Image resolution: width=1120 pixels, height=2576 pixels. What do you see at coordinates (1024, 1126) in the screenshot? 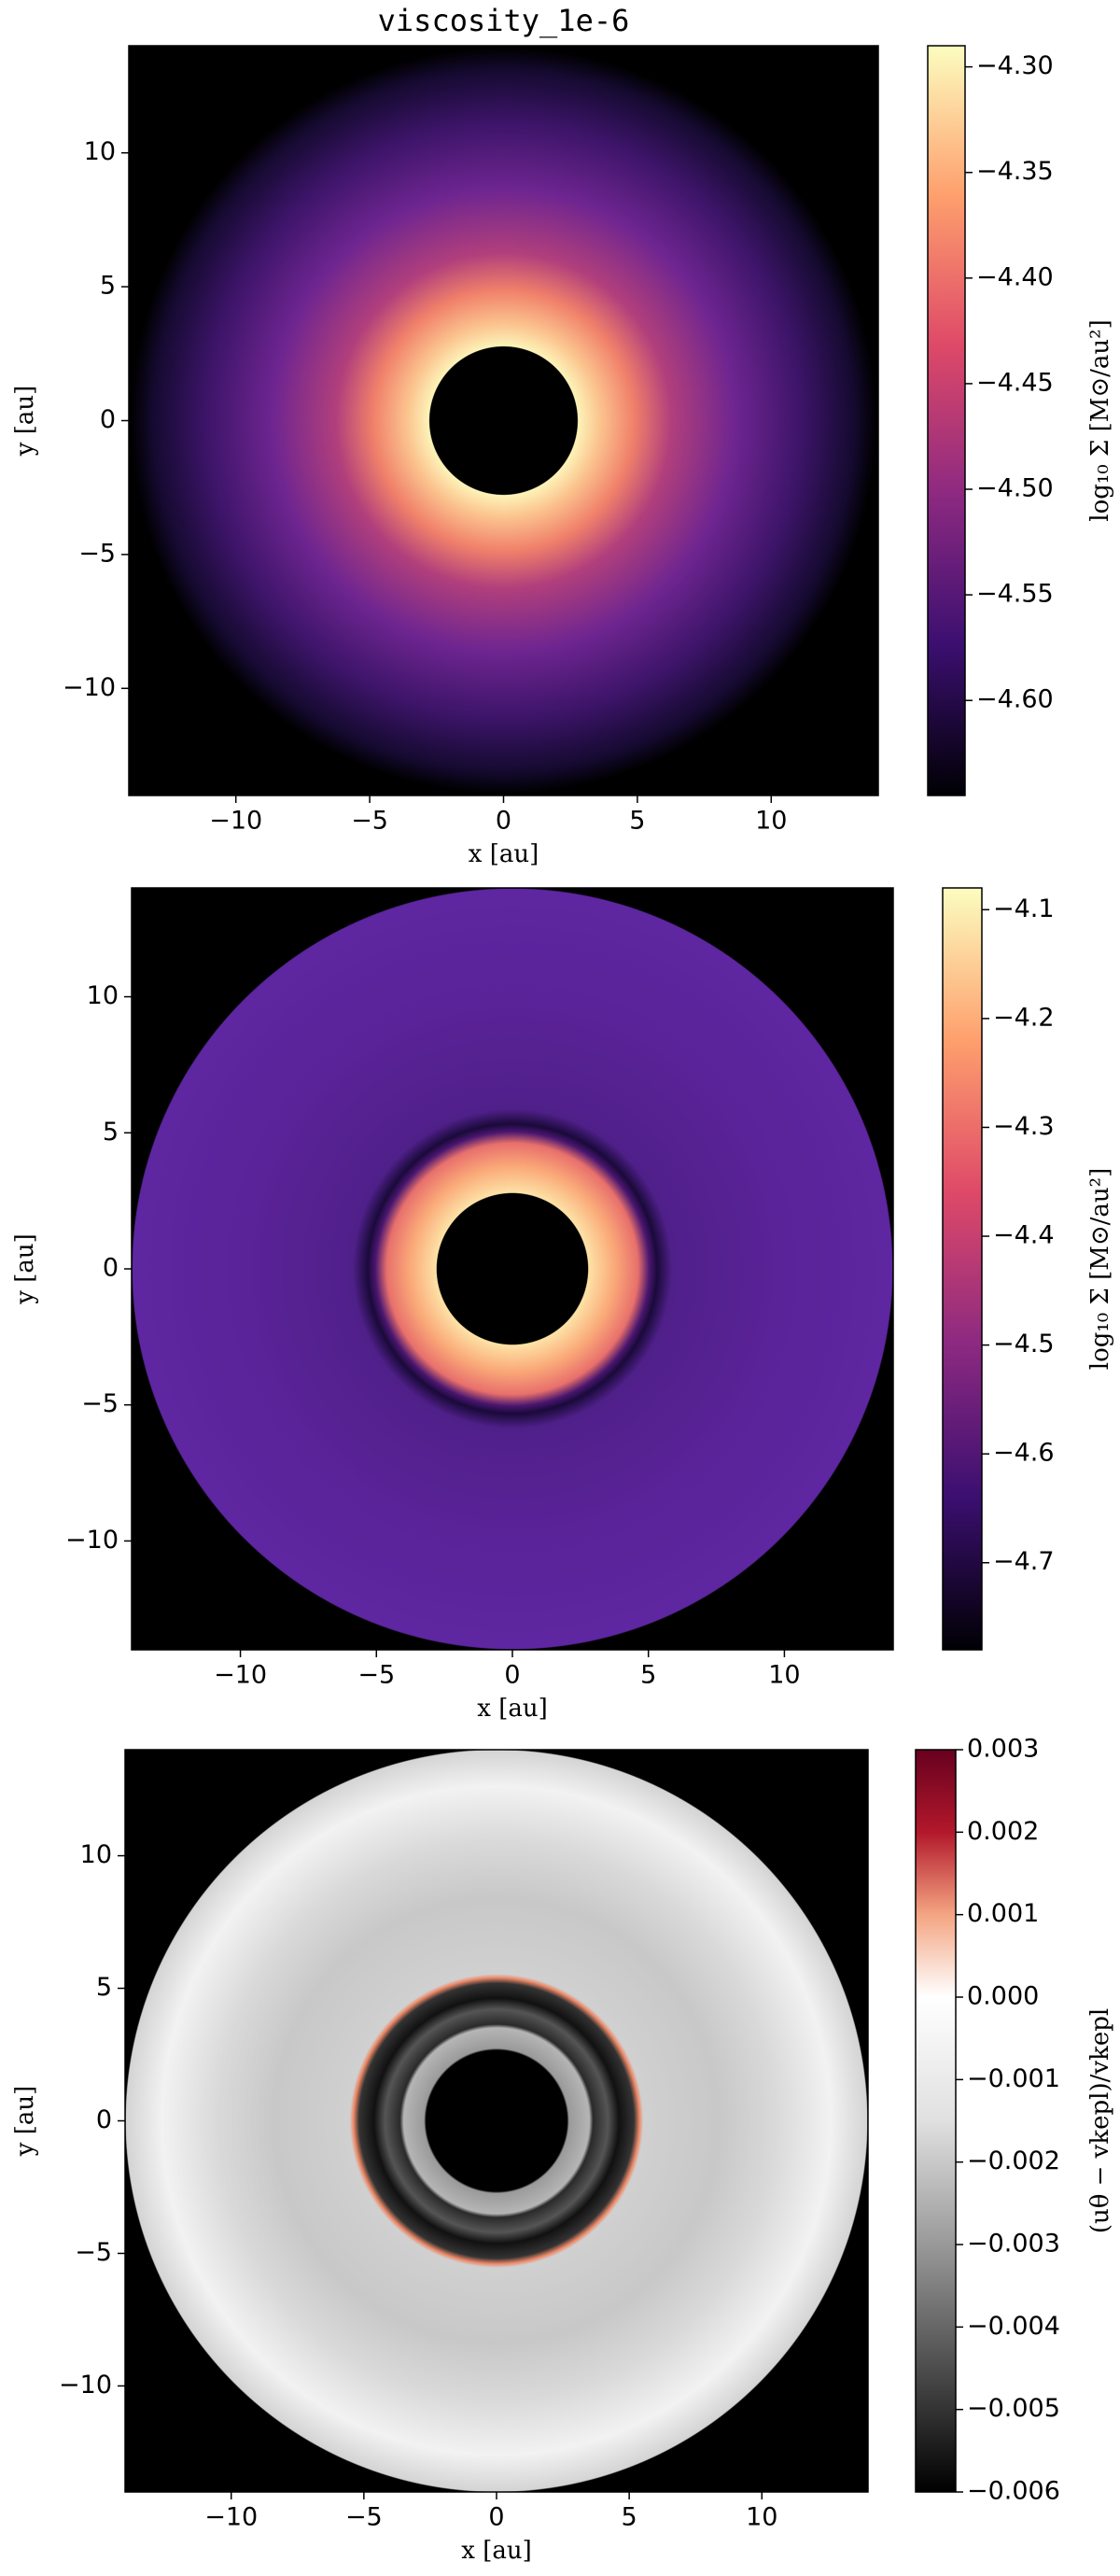
I see `colorbar-tick-label: −4.3` at bounding box center [1024, 1126].